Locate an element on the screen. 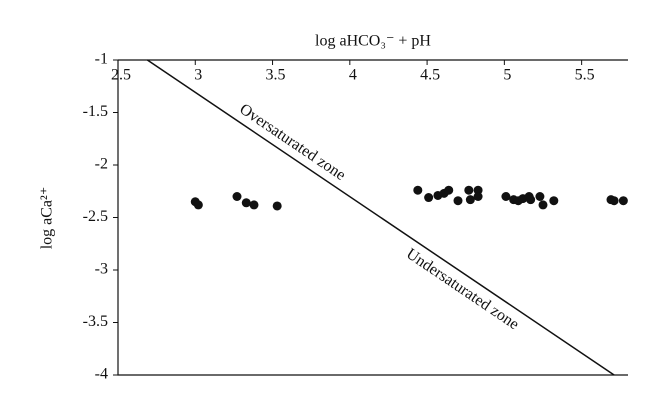 The height and width of the screenshot is (416, 660). x-tick-label: 2.5 is located at coordinates (121, 75).